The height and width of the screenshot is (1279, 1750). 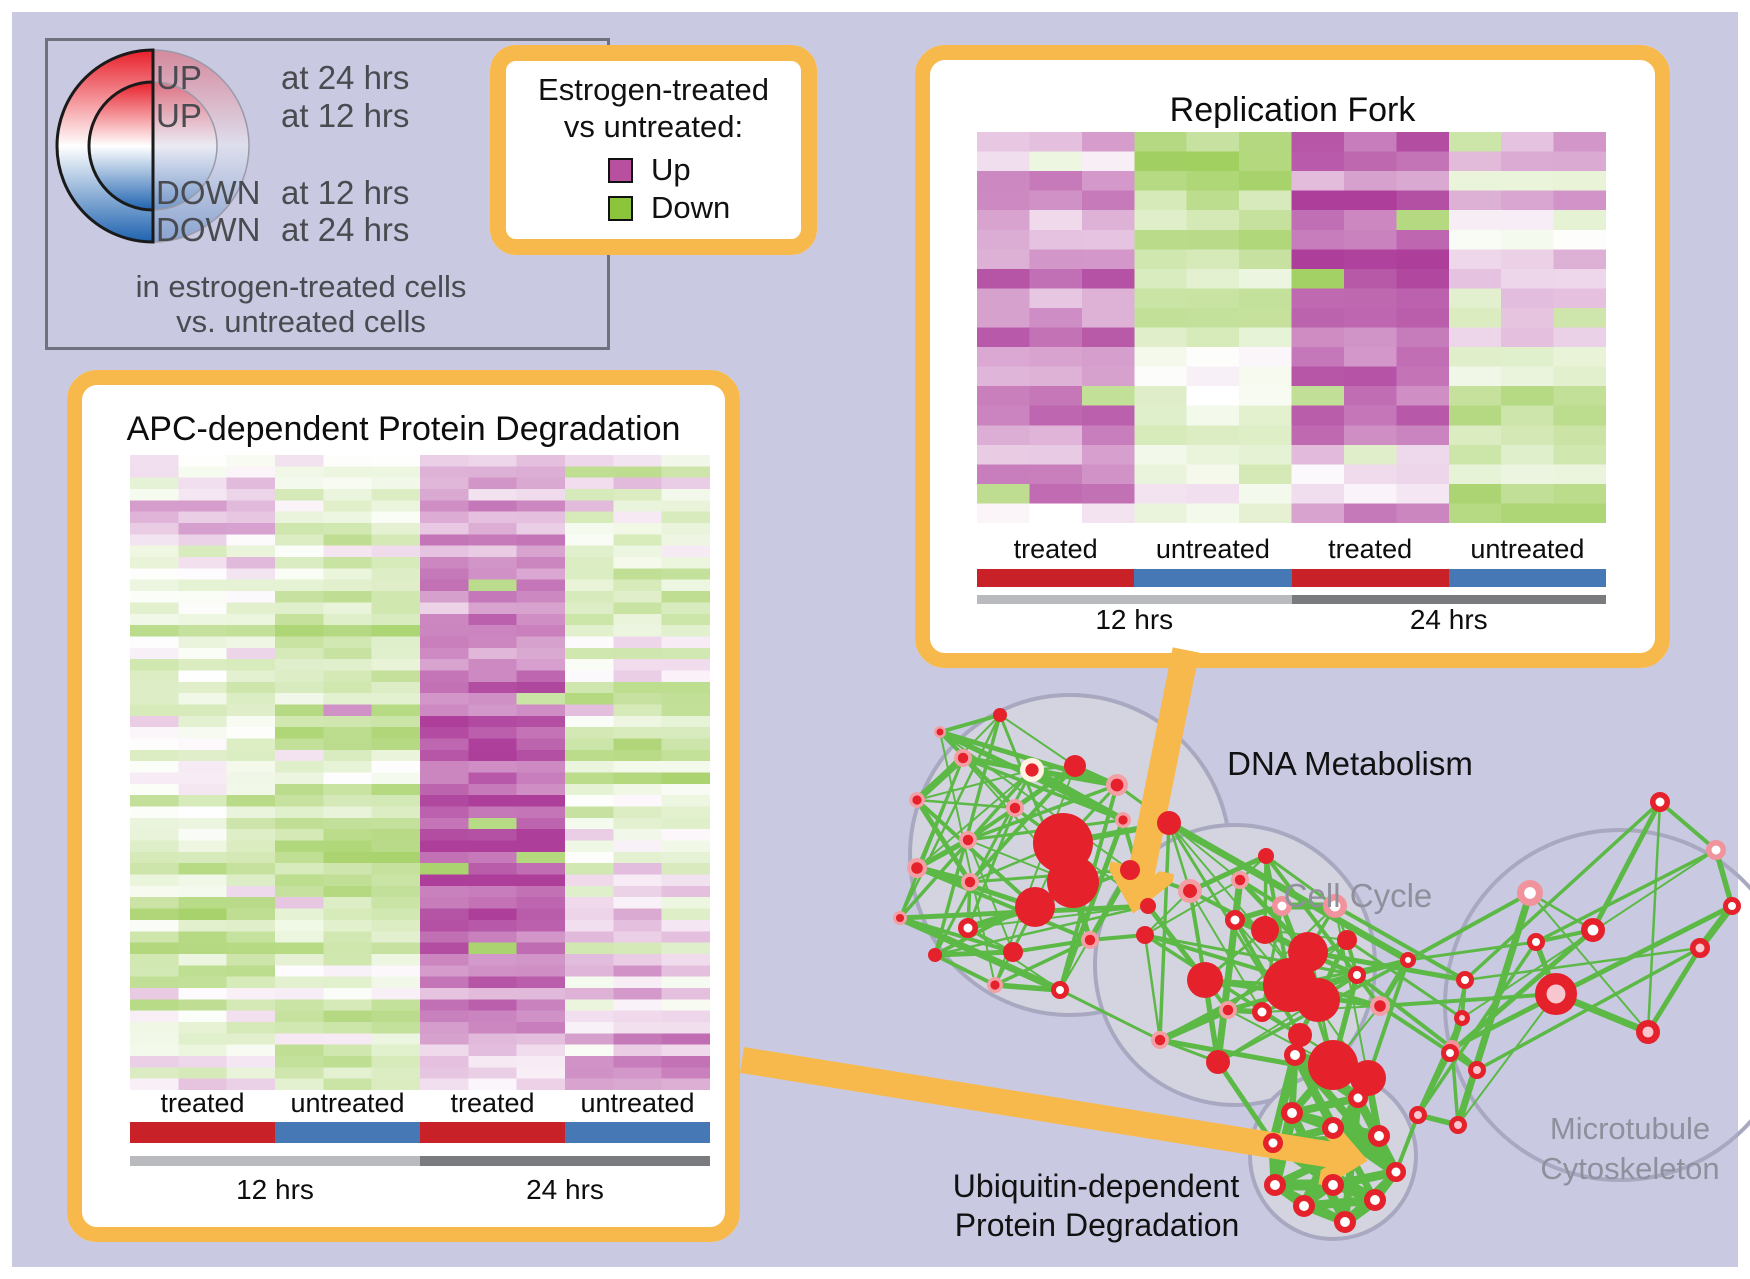 I want to click on ring-time-12: at 12 hrs, so click(x=345, y=115).